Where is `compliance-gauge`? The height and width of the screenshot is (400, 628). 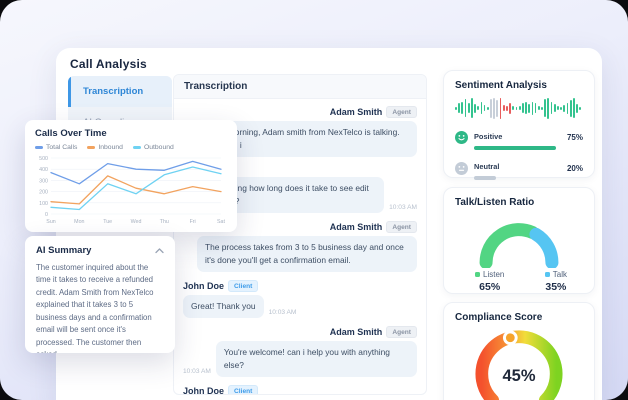
compliance-gauge is located at coordinates (519, 365).